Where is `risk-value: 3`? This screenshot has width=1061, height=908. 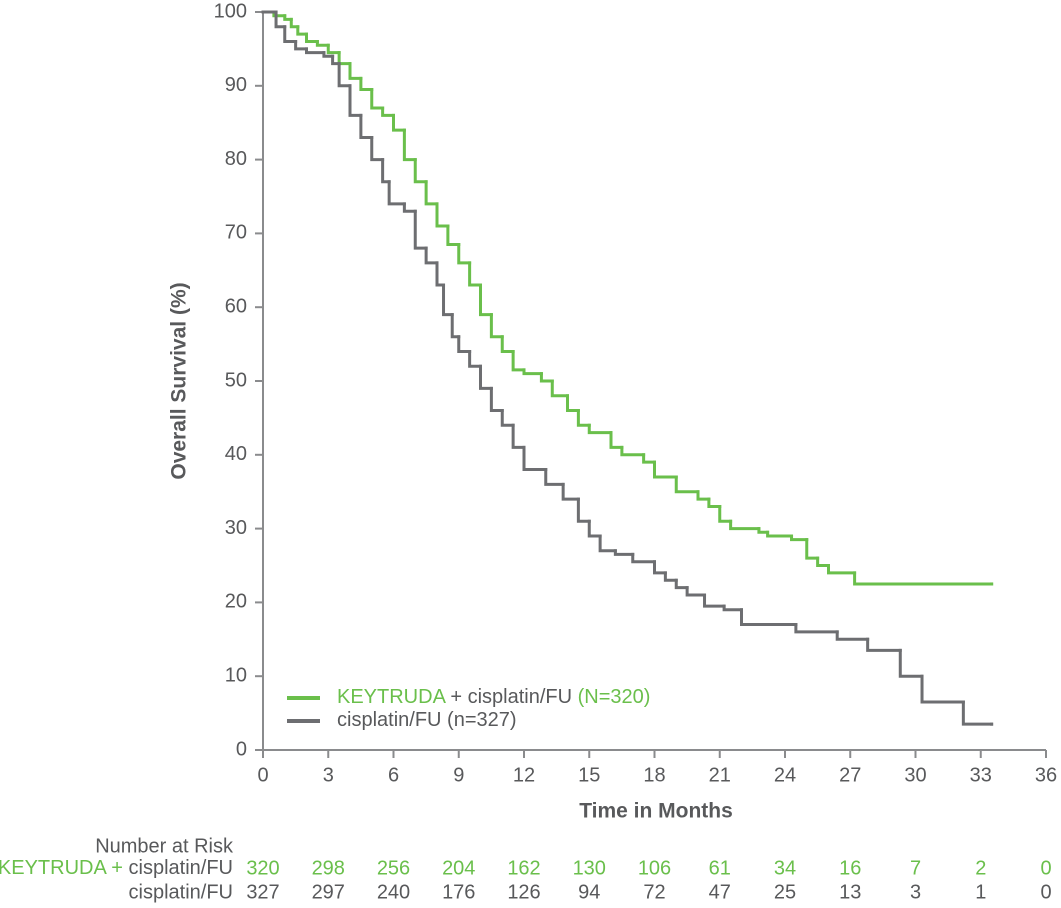 risk-value: 3 is located at coordinates (915, 892).